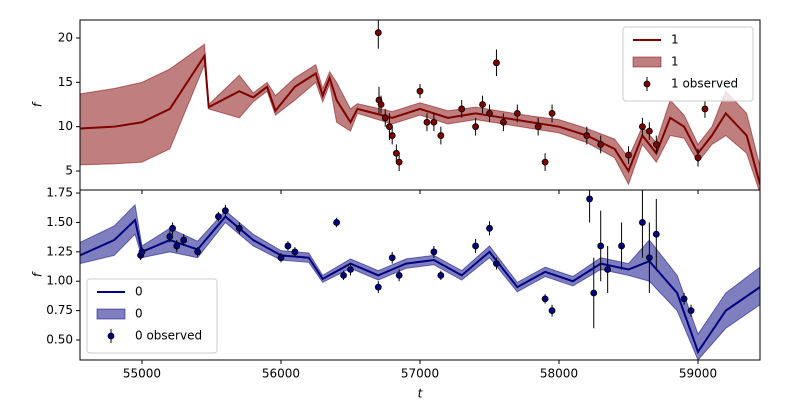 The width and height of the screenshot is (800, 400). What do you see at coordinates (59, 222) in the screenshot?
I see `y-tick-label: 1.50` at bounding box center [59, 222].